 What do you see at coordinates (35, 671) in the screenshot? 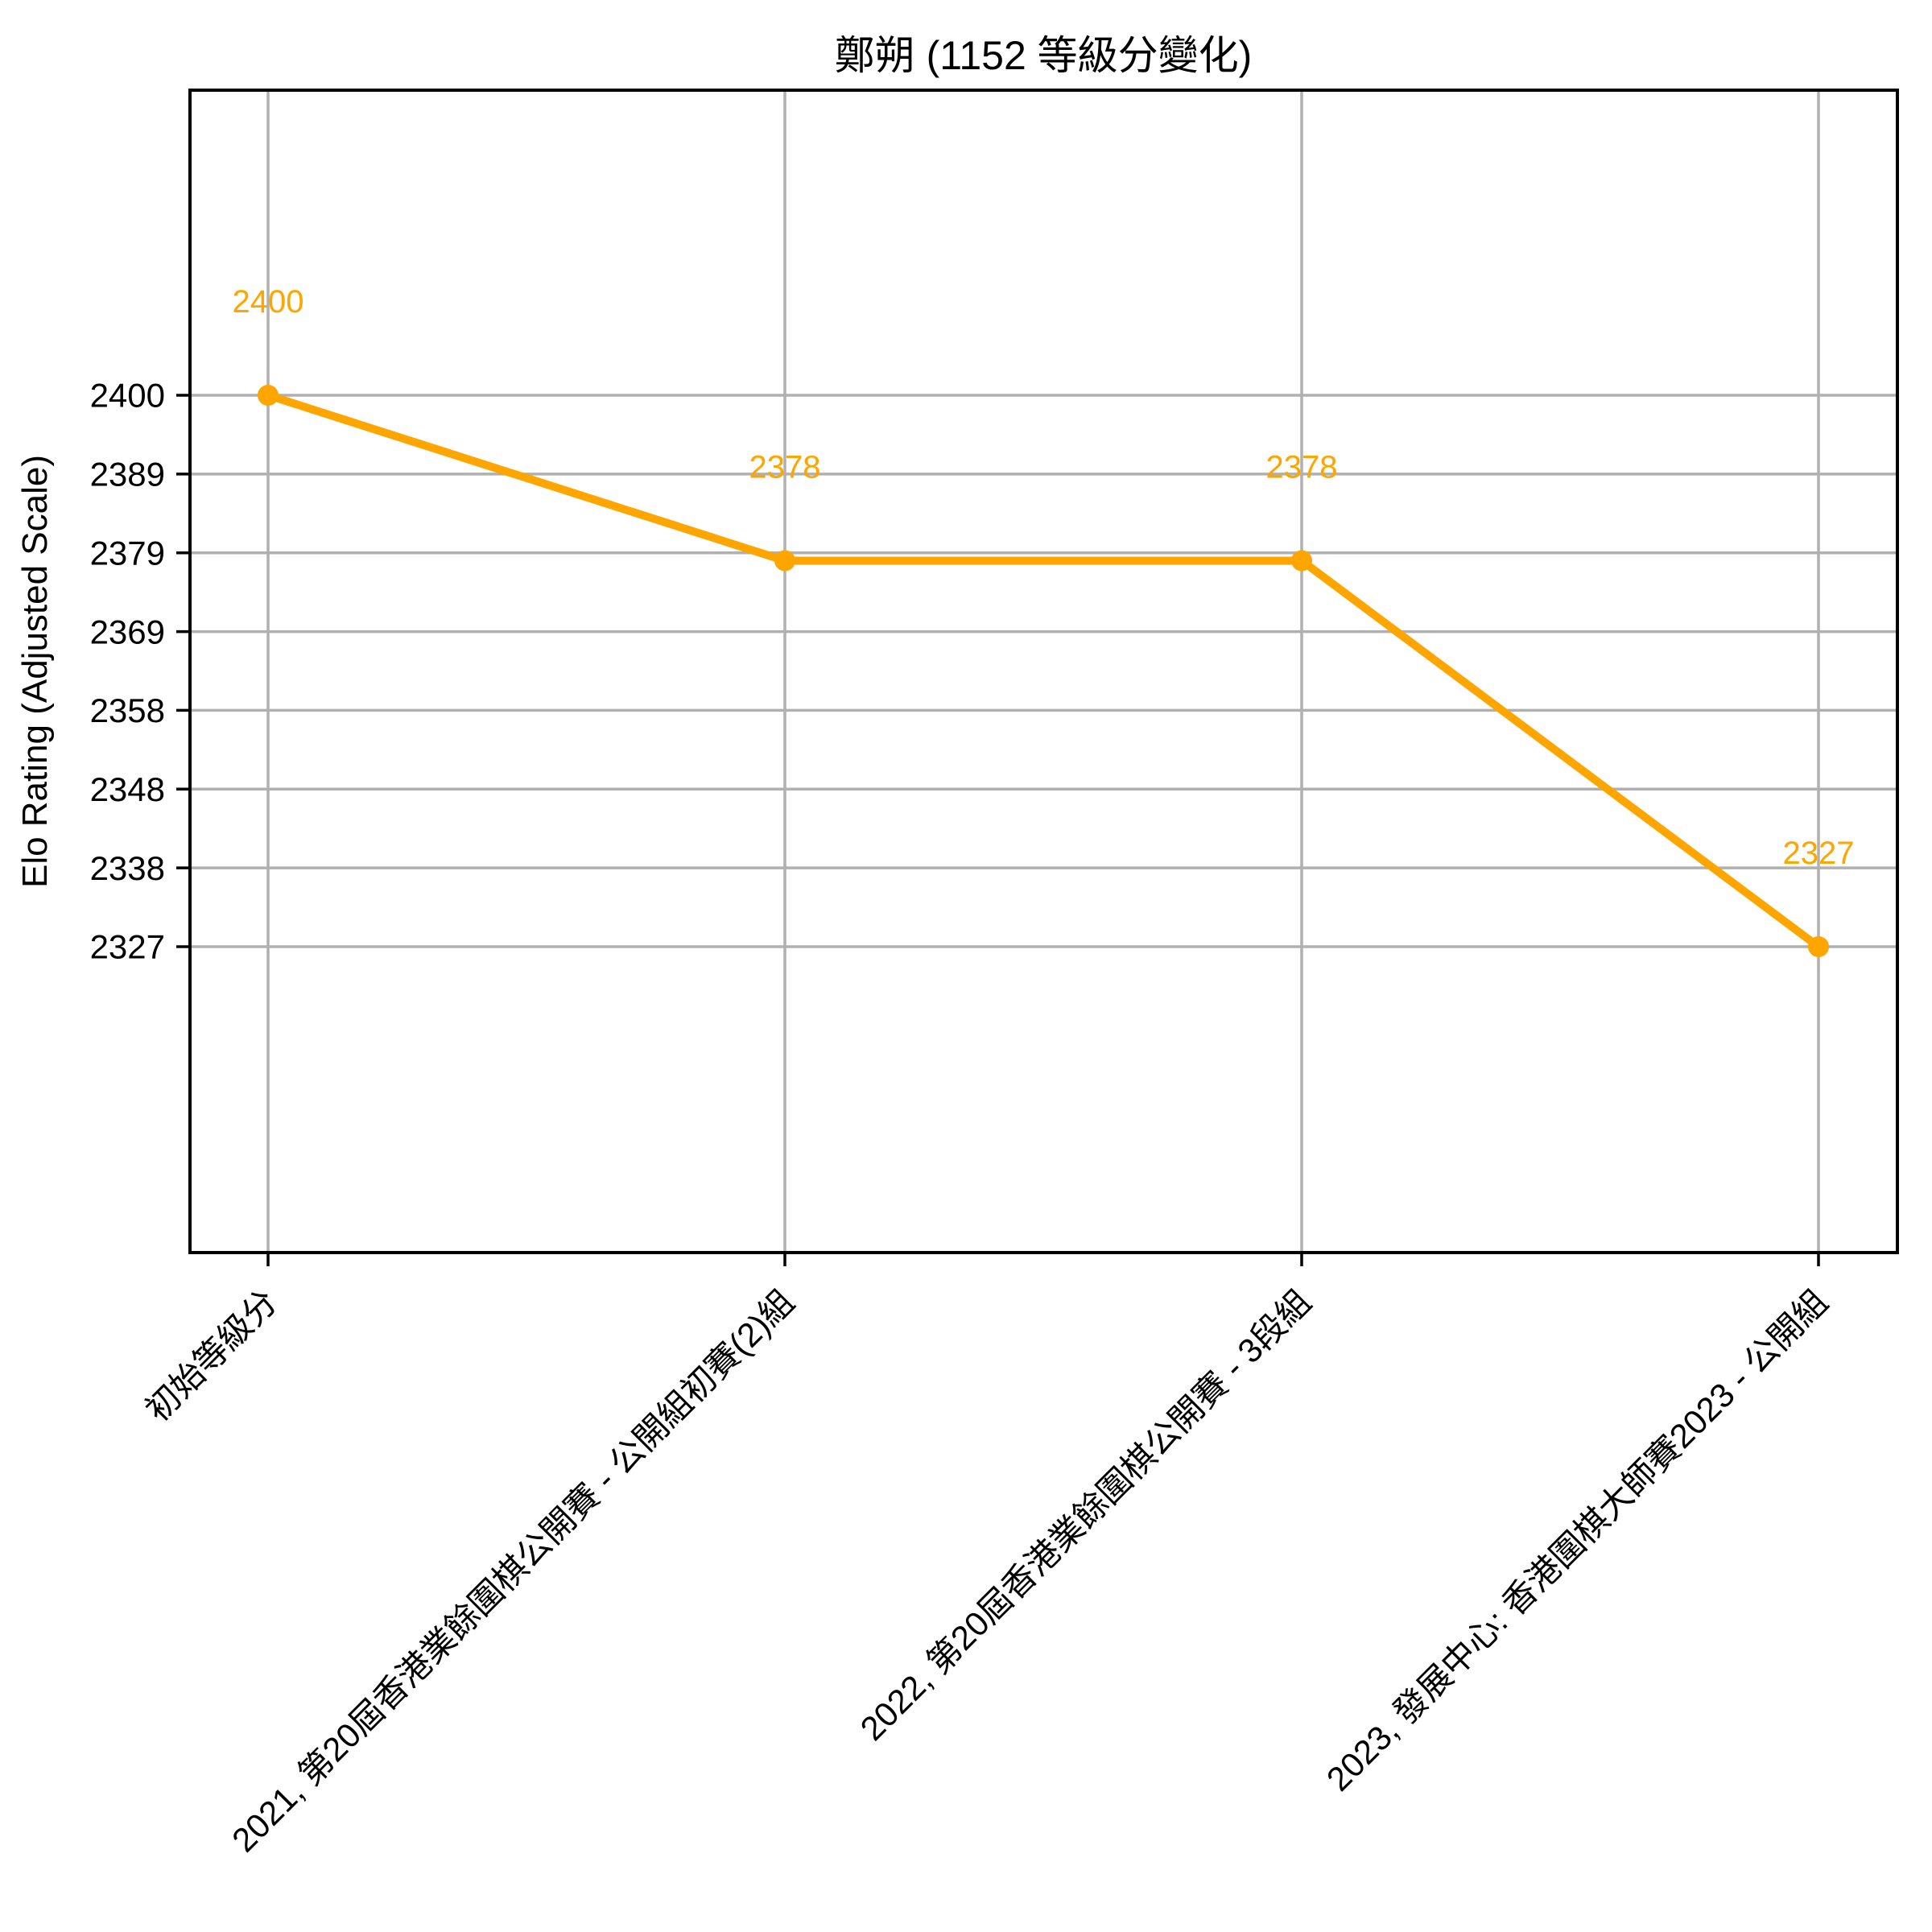
I see `y-axis-label: Elo Rating (Adjusted Scale)` at bounding box center [35, 671].